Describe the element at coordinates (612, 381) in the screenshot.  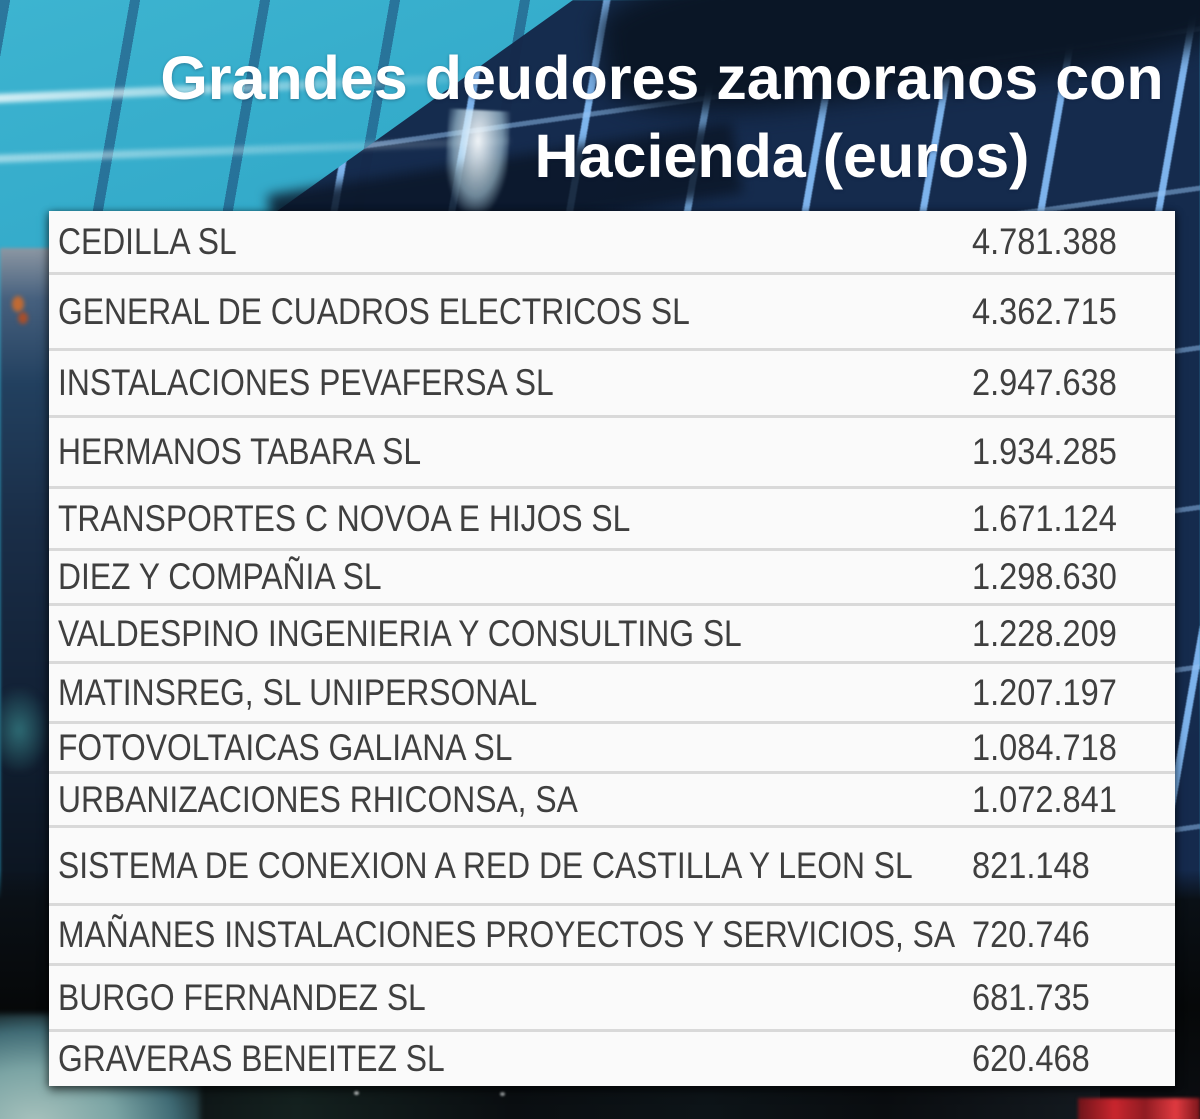
I see `table-row: INSTALACIONES PEVAFERSA SL 2.947.638` at that location.